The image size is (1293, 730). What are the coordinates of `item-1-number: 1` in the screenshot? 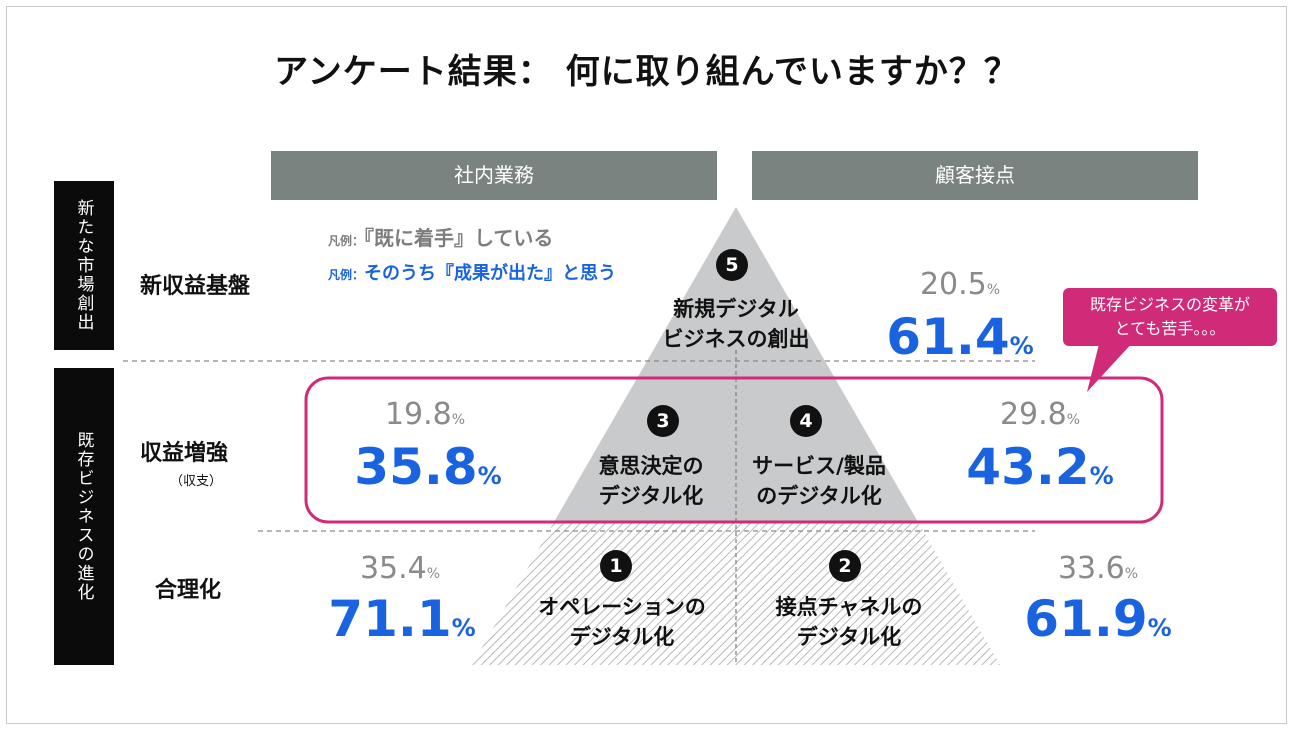 It's located at (616, 566).